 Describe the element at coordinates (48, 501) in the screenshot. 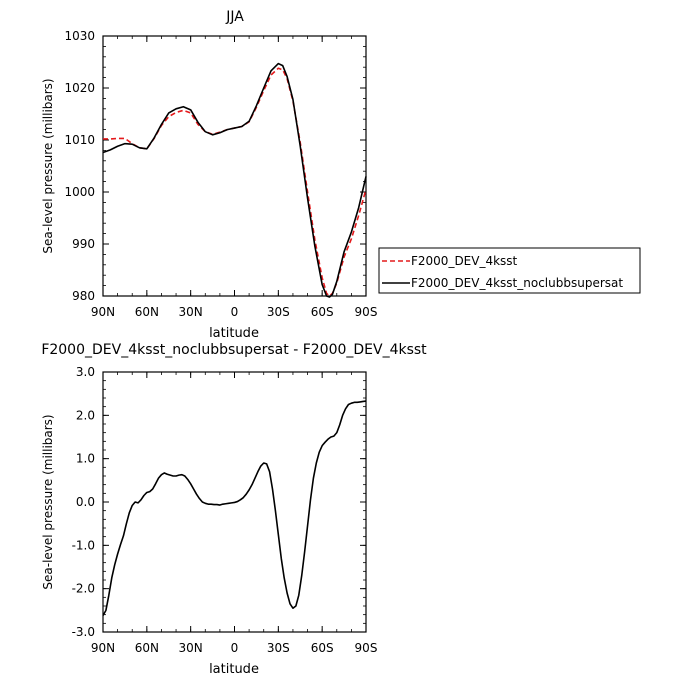

I see `bottom-y-axis-label: Sea-level pressure (millibars)` at that location.